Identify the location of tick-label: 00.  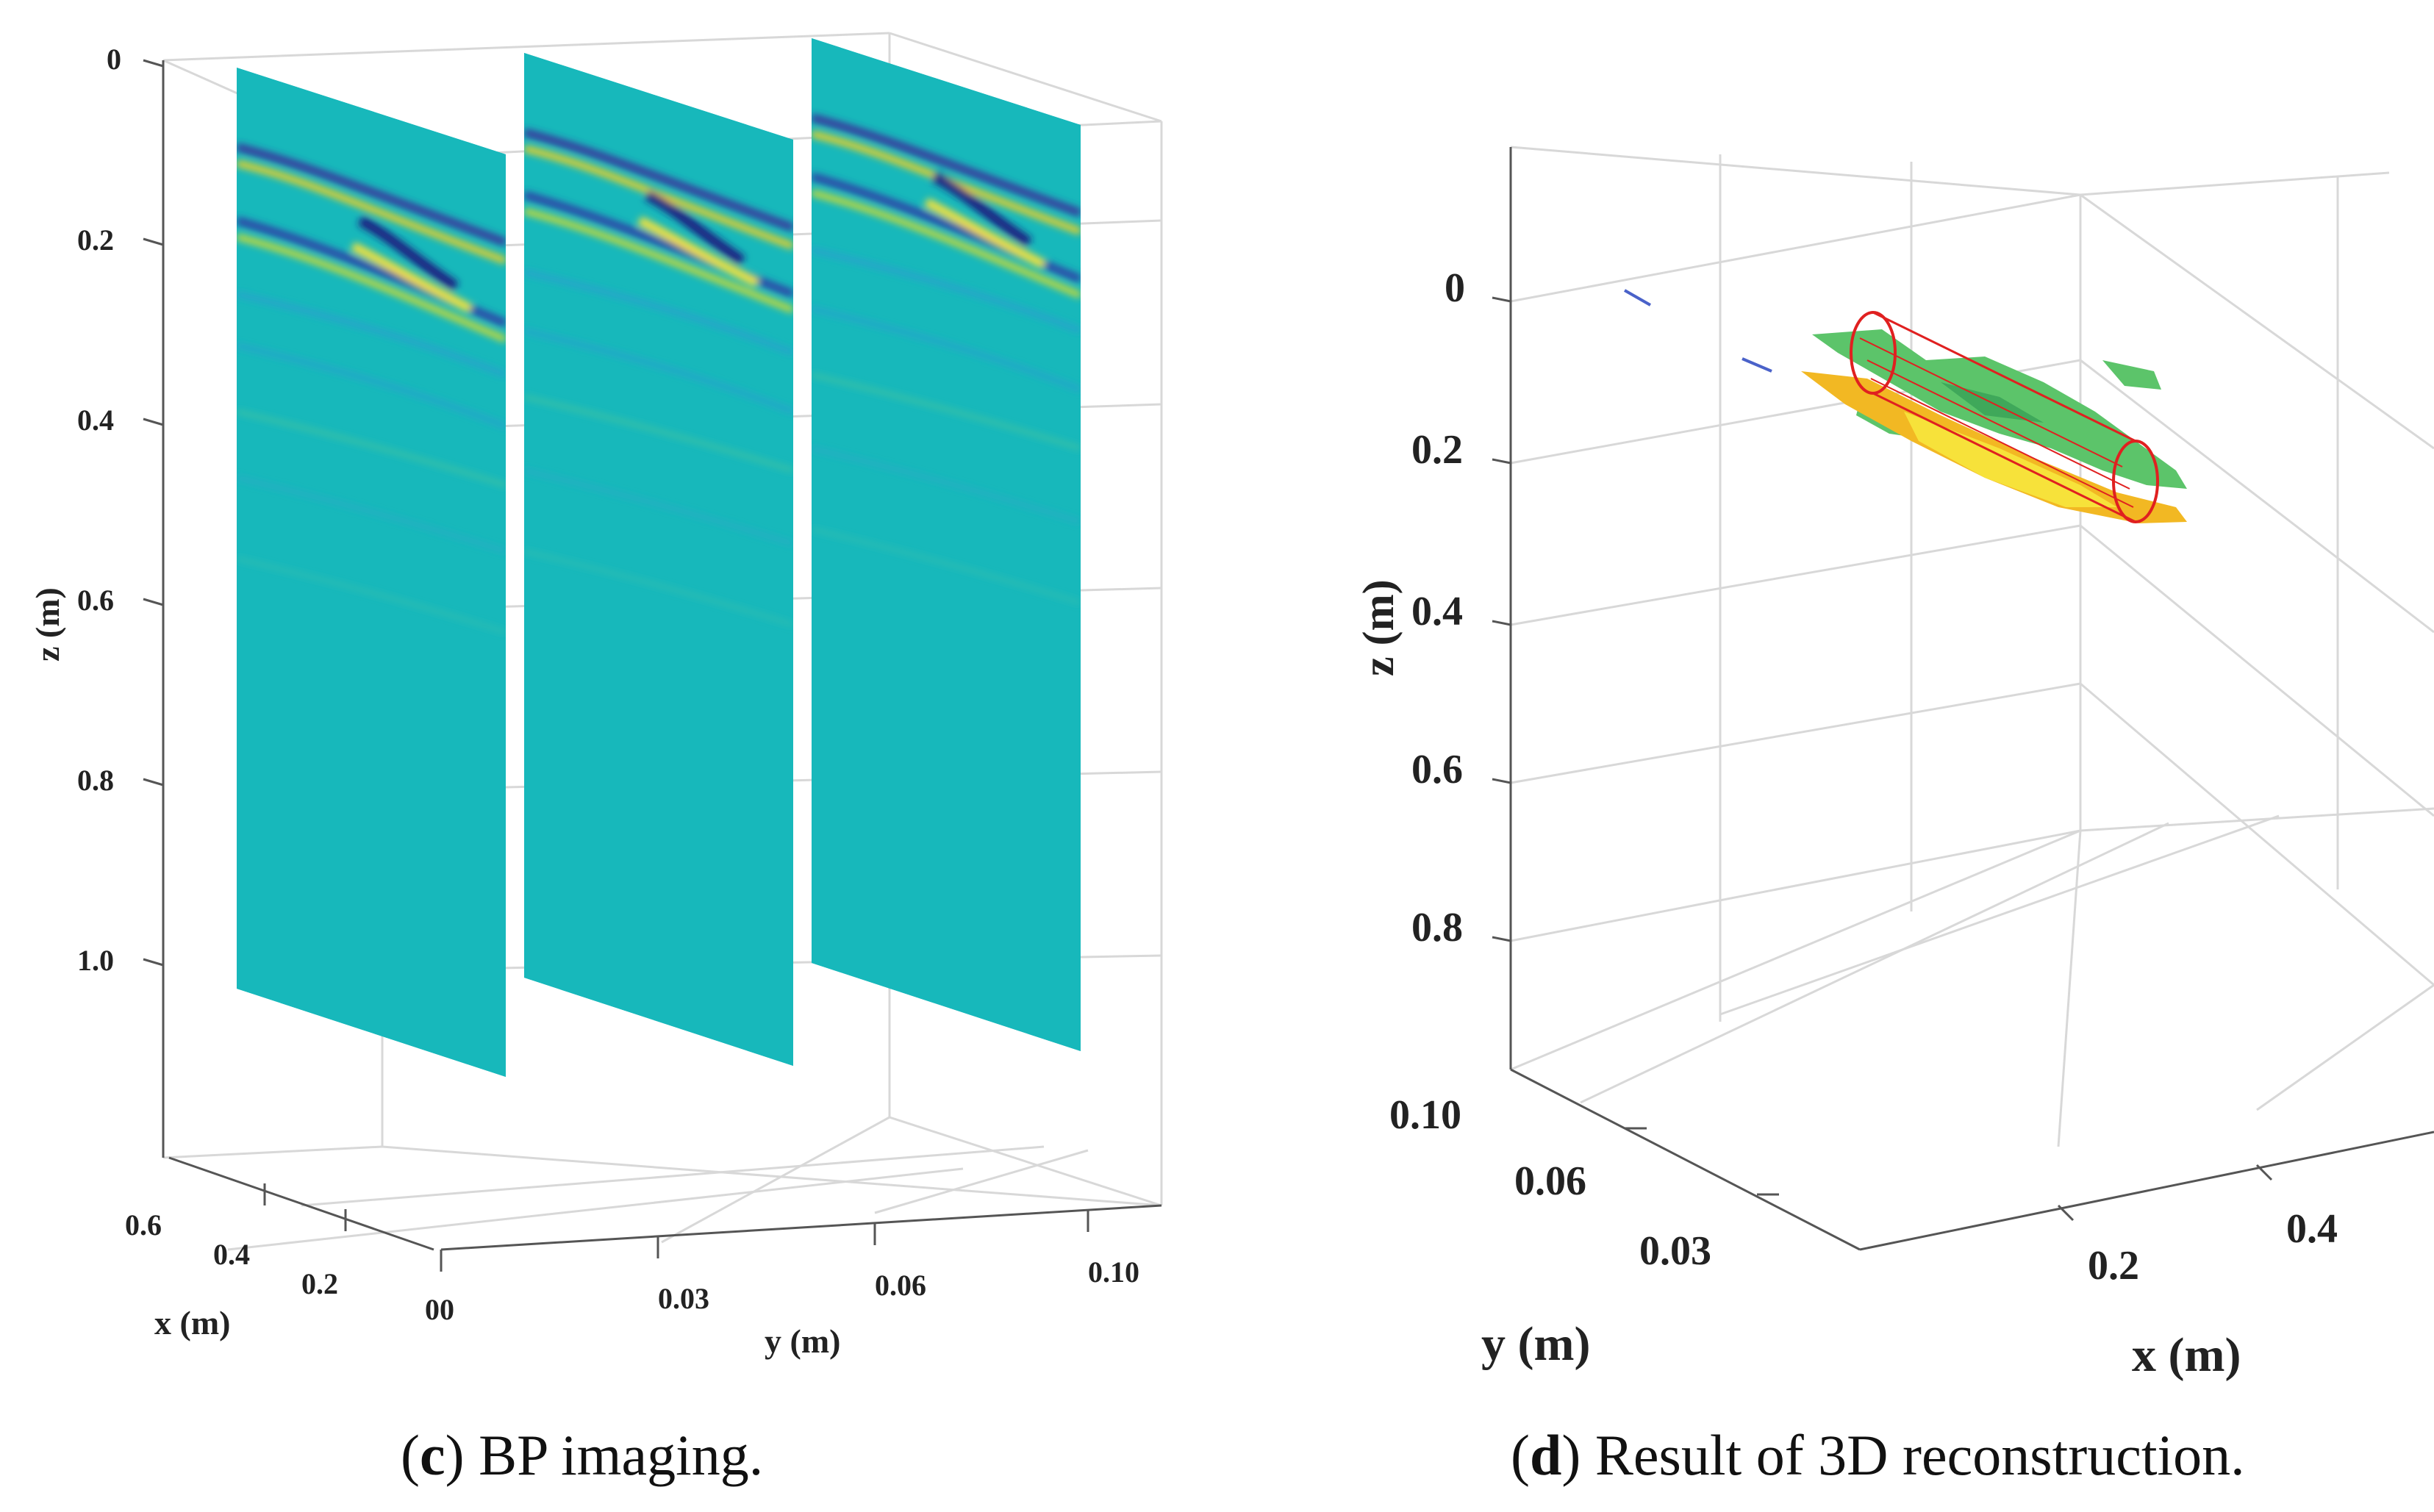
(439, 1309).